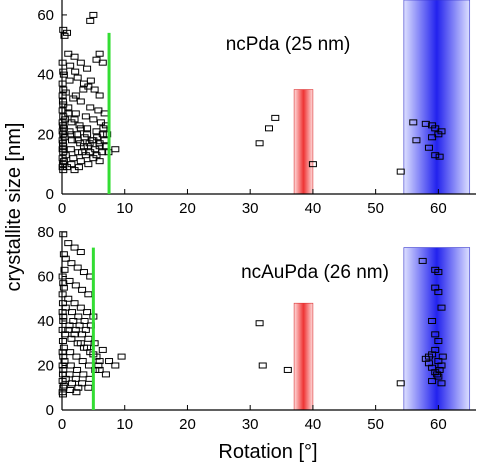  What do you see at coordinates (62, 424) in the screenshot?
I see `x-tick-label: 0` at bounding box center [62, 424].